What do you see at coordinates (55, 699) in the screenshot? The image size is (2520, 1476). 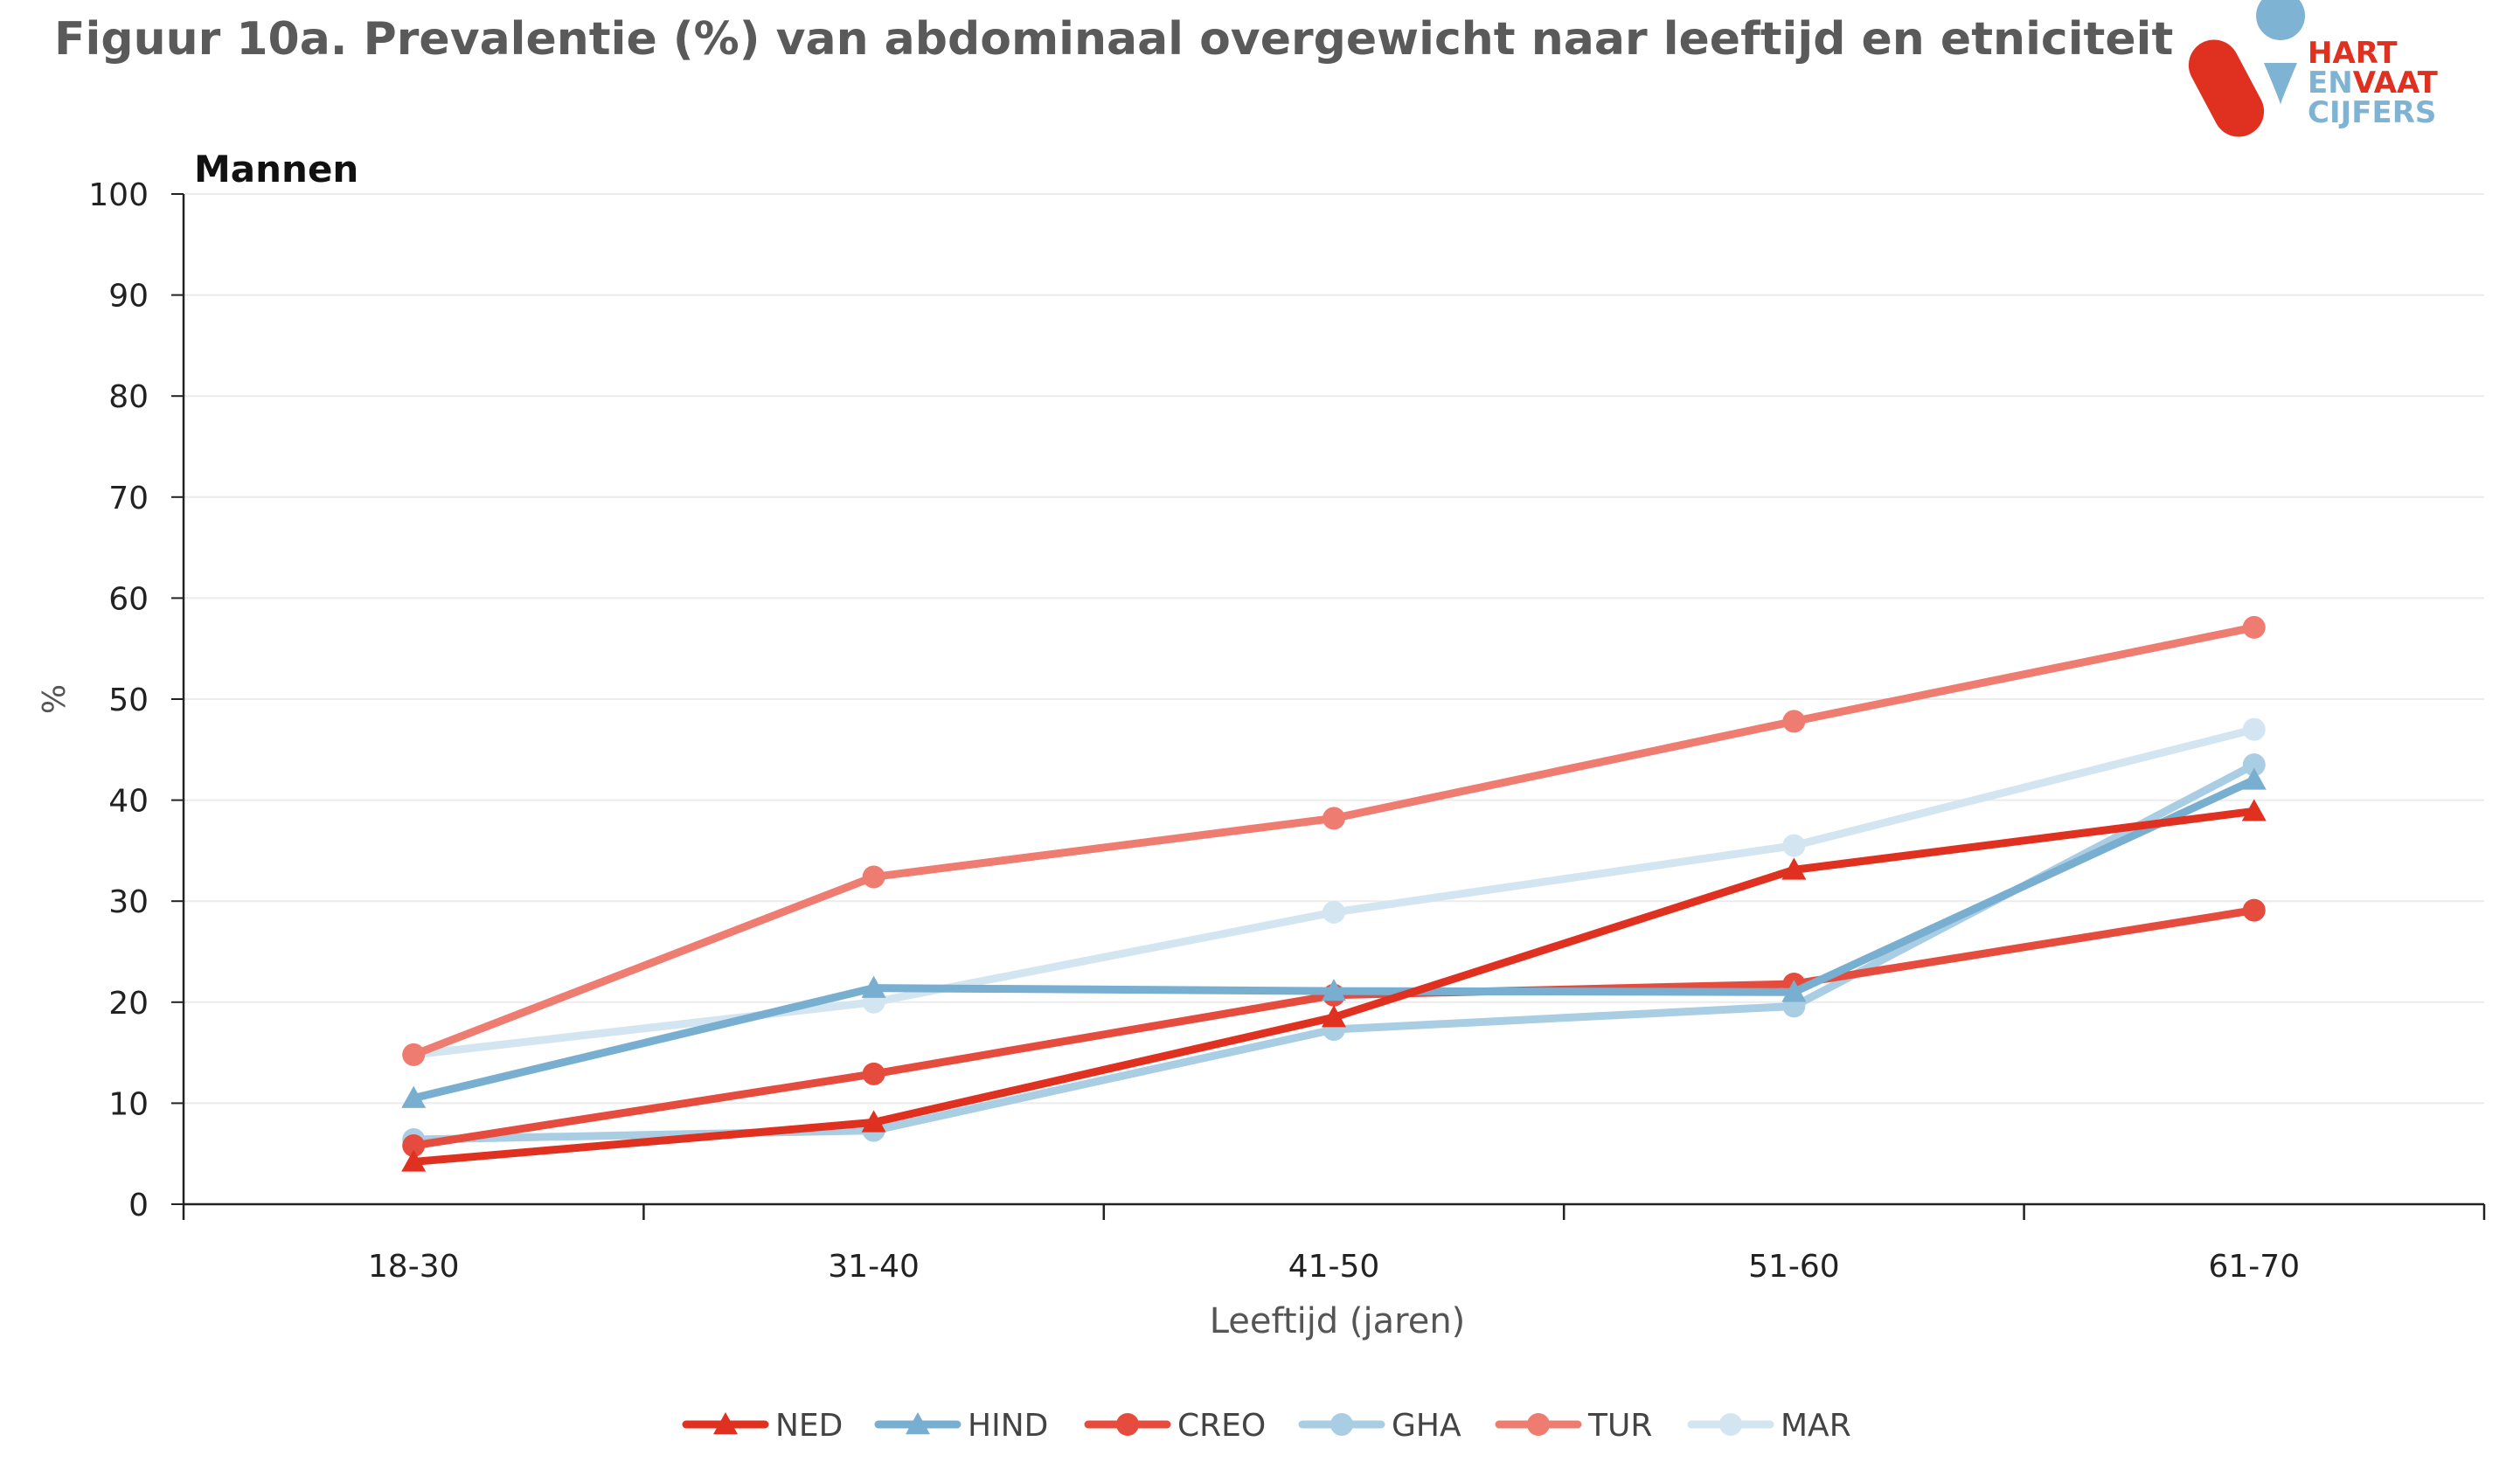 I see `y-axis-label: %` at bounding box center [55, 699].